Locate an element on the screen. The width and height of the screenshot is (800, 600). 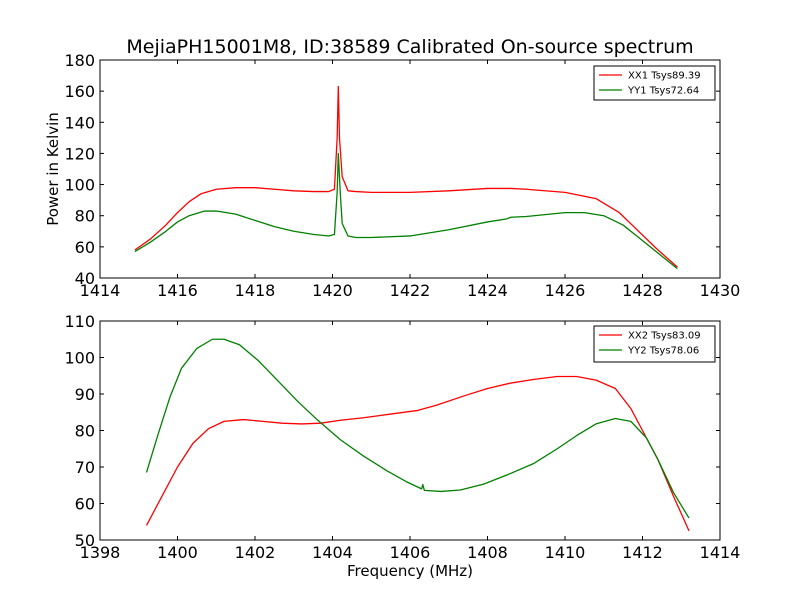
top-legend: XX1 Tsys89.39 YY1 Tsys72.64 is located at coordinates (654, 83).